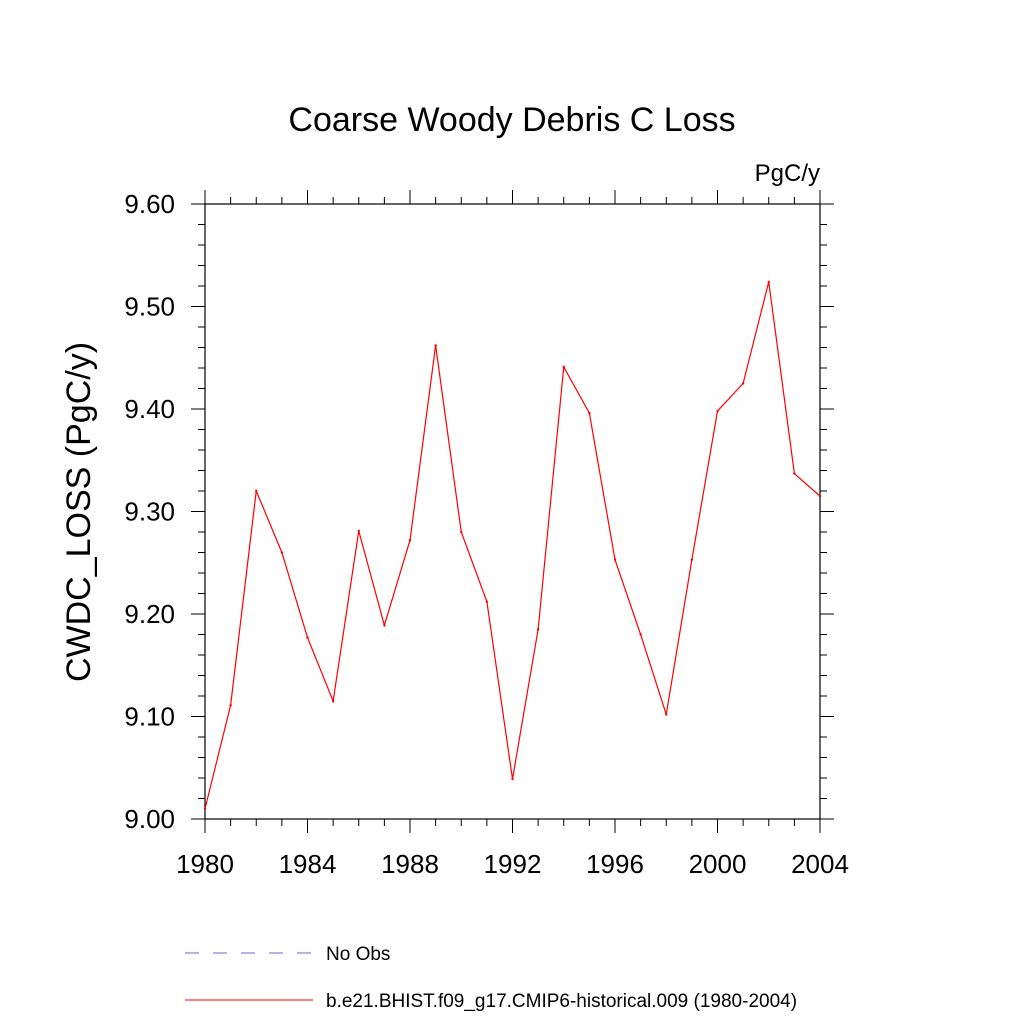 This screenshot has width=1024, height=1024. What do you see at coordinates (79, 512) in the screenshot?
I see `y-axis-label: CWDC_LOSS (PgC/y)` at bounding box center [79, 512].